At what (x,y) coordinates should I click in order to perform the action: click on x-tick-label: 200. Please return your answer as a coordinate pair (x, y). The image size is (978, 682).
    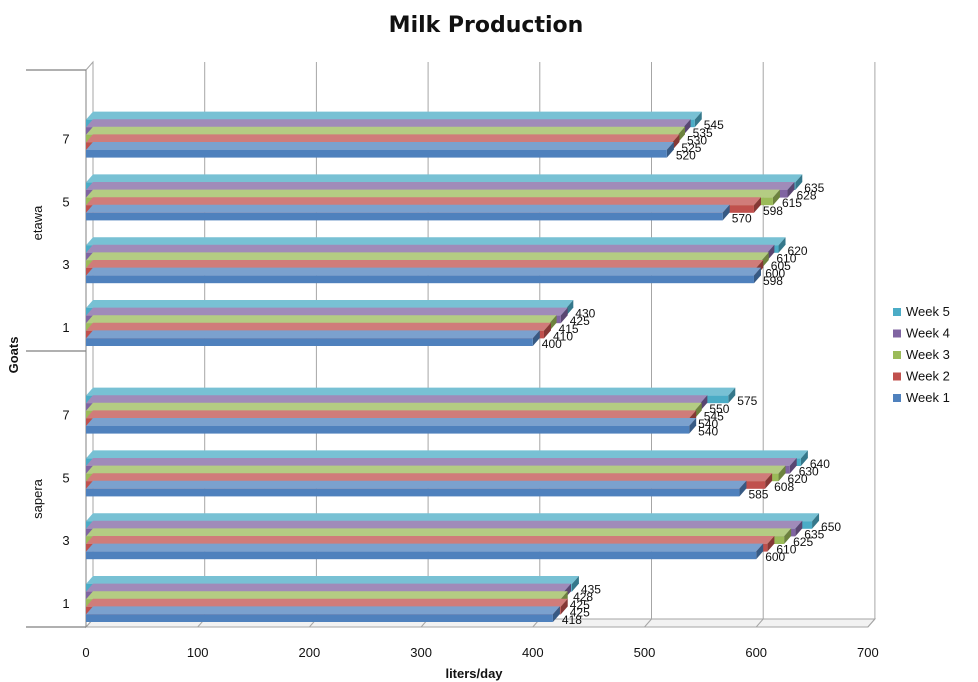
    Looking at the image, I should click on (310, 652).